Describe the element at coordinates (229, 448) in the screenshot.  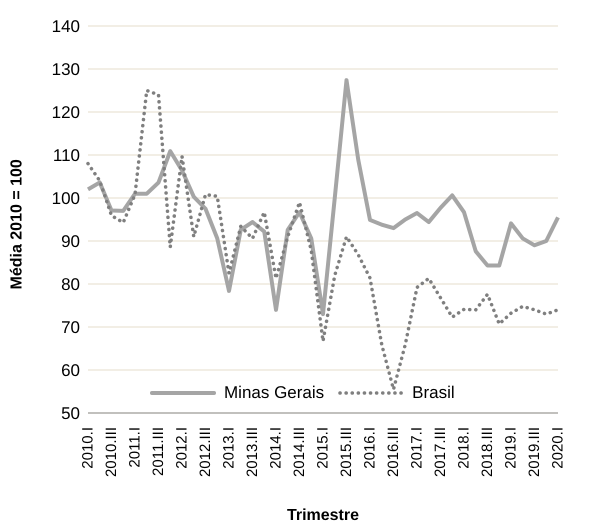
I see `x-tick-label: 2013.I` at that location.